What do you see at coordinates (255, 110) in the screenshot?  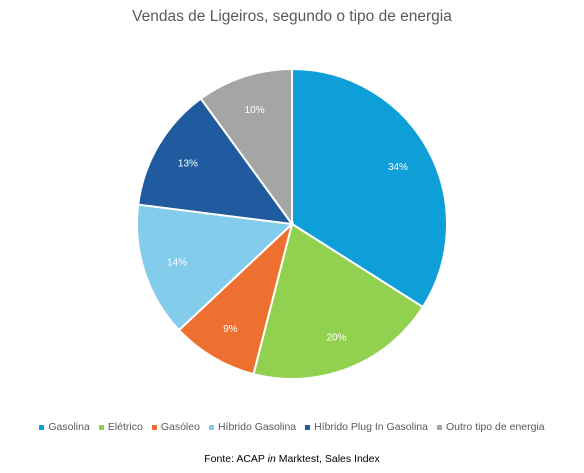 I see `pie-data-label-5: 10%` at bounding box center [255, 110].